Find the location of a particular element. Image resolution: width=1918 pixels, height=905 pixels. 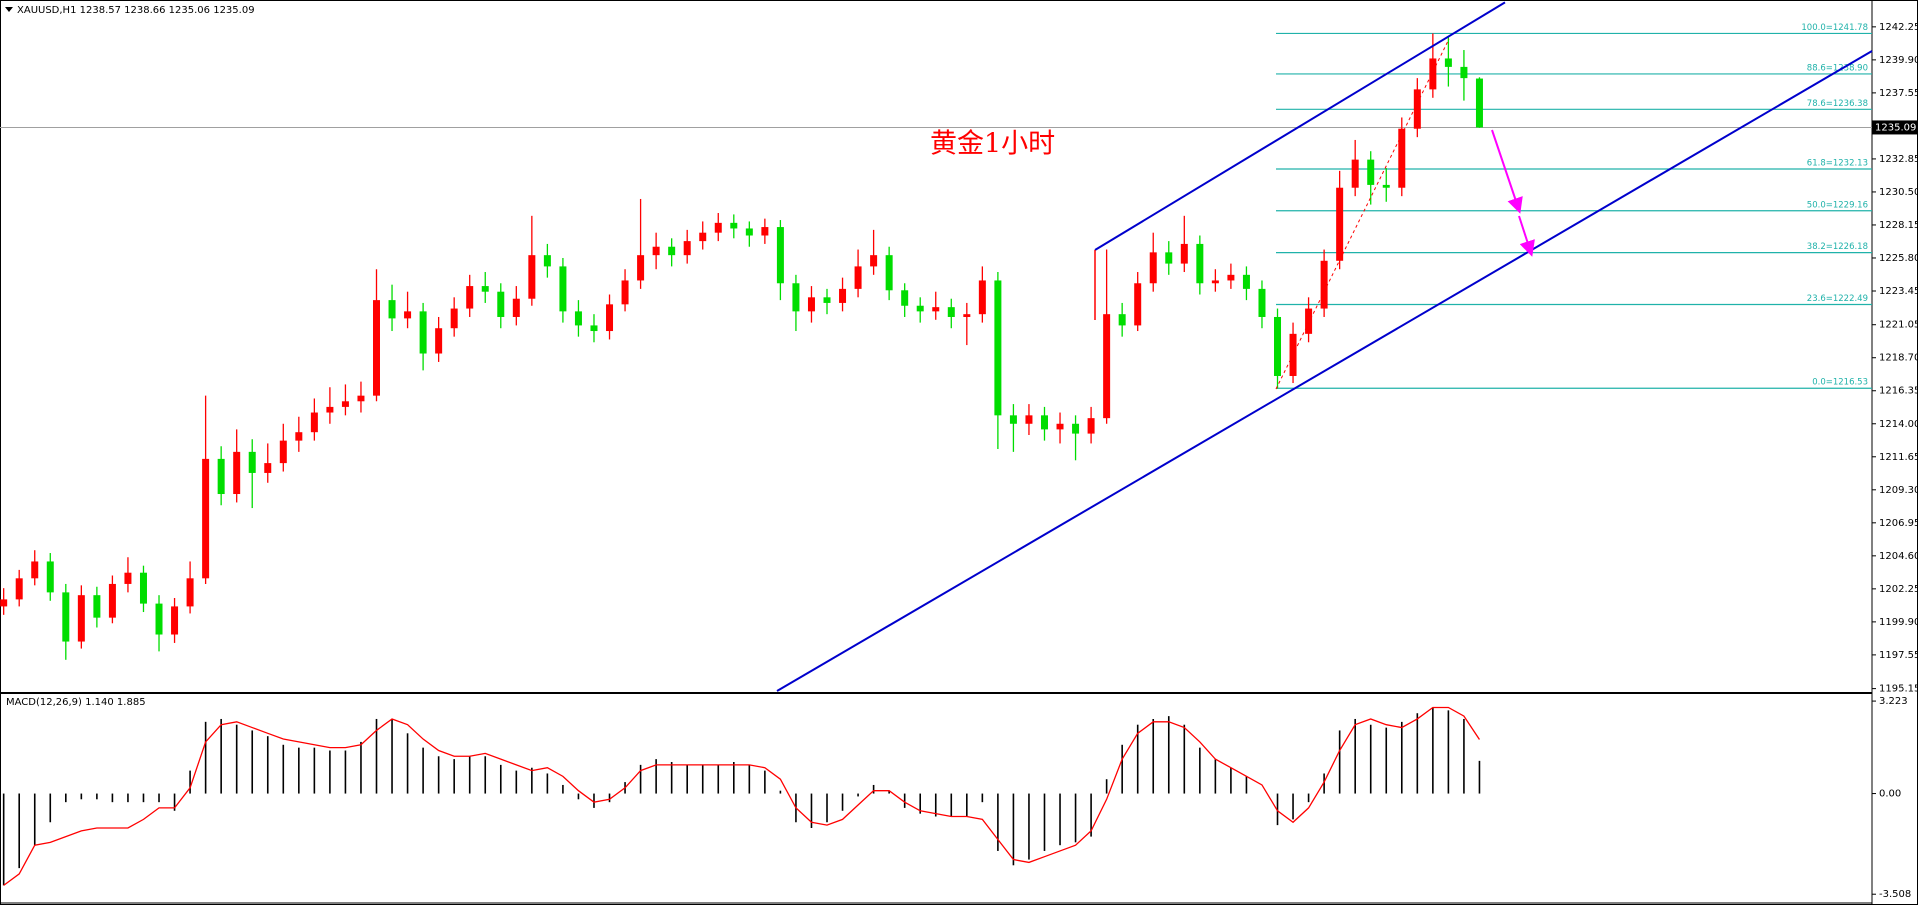

annotation: 黄金1小时 is located at coordinates (992, 144).